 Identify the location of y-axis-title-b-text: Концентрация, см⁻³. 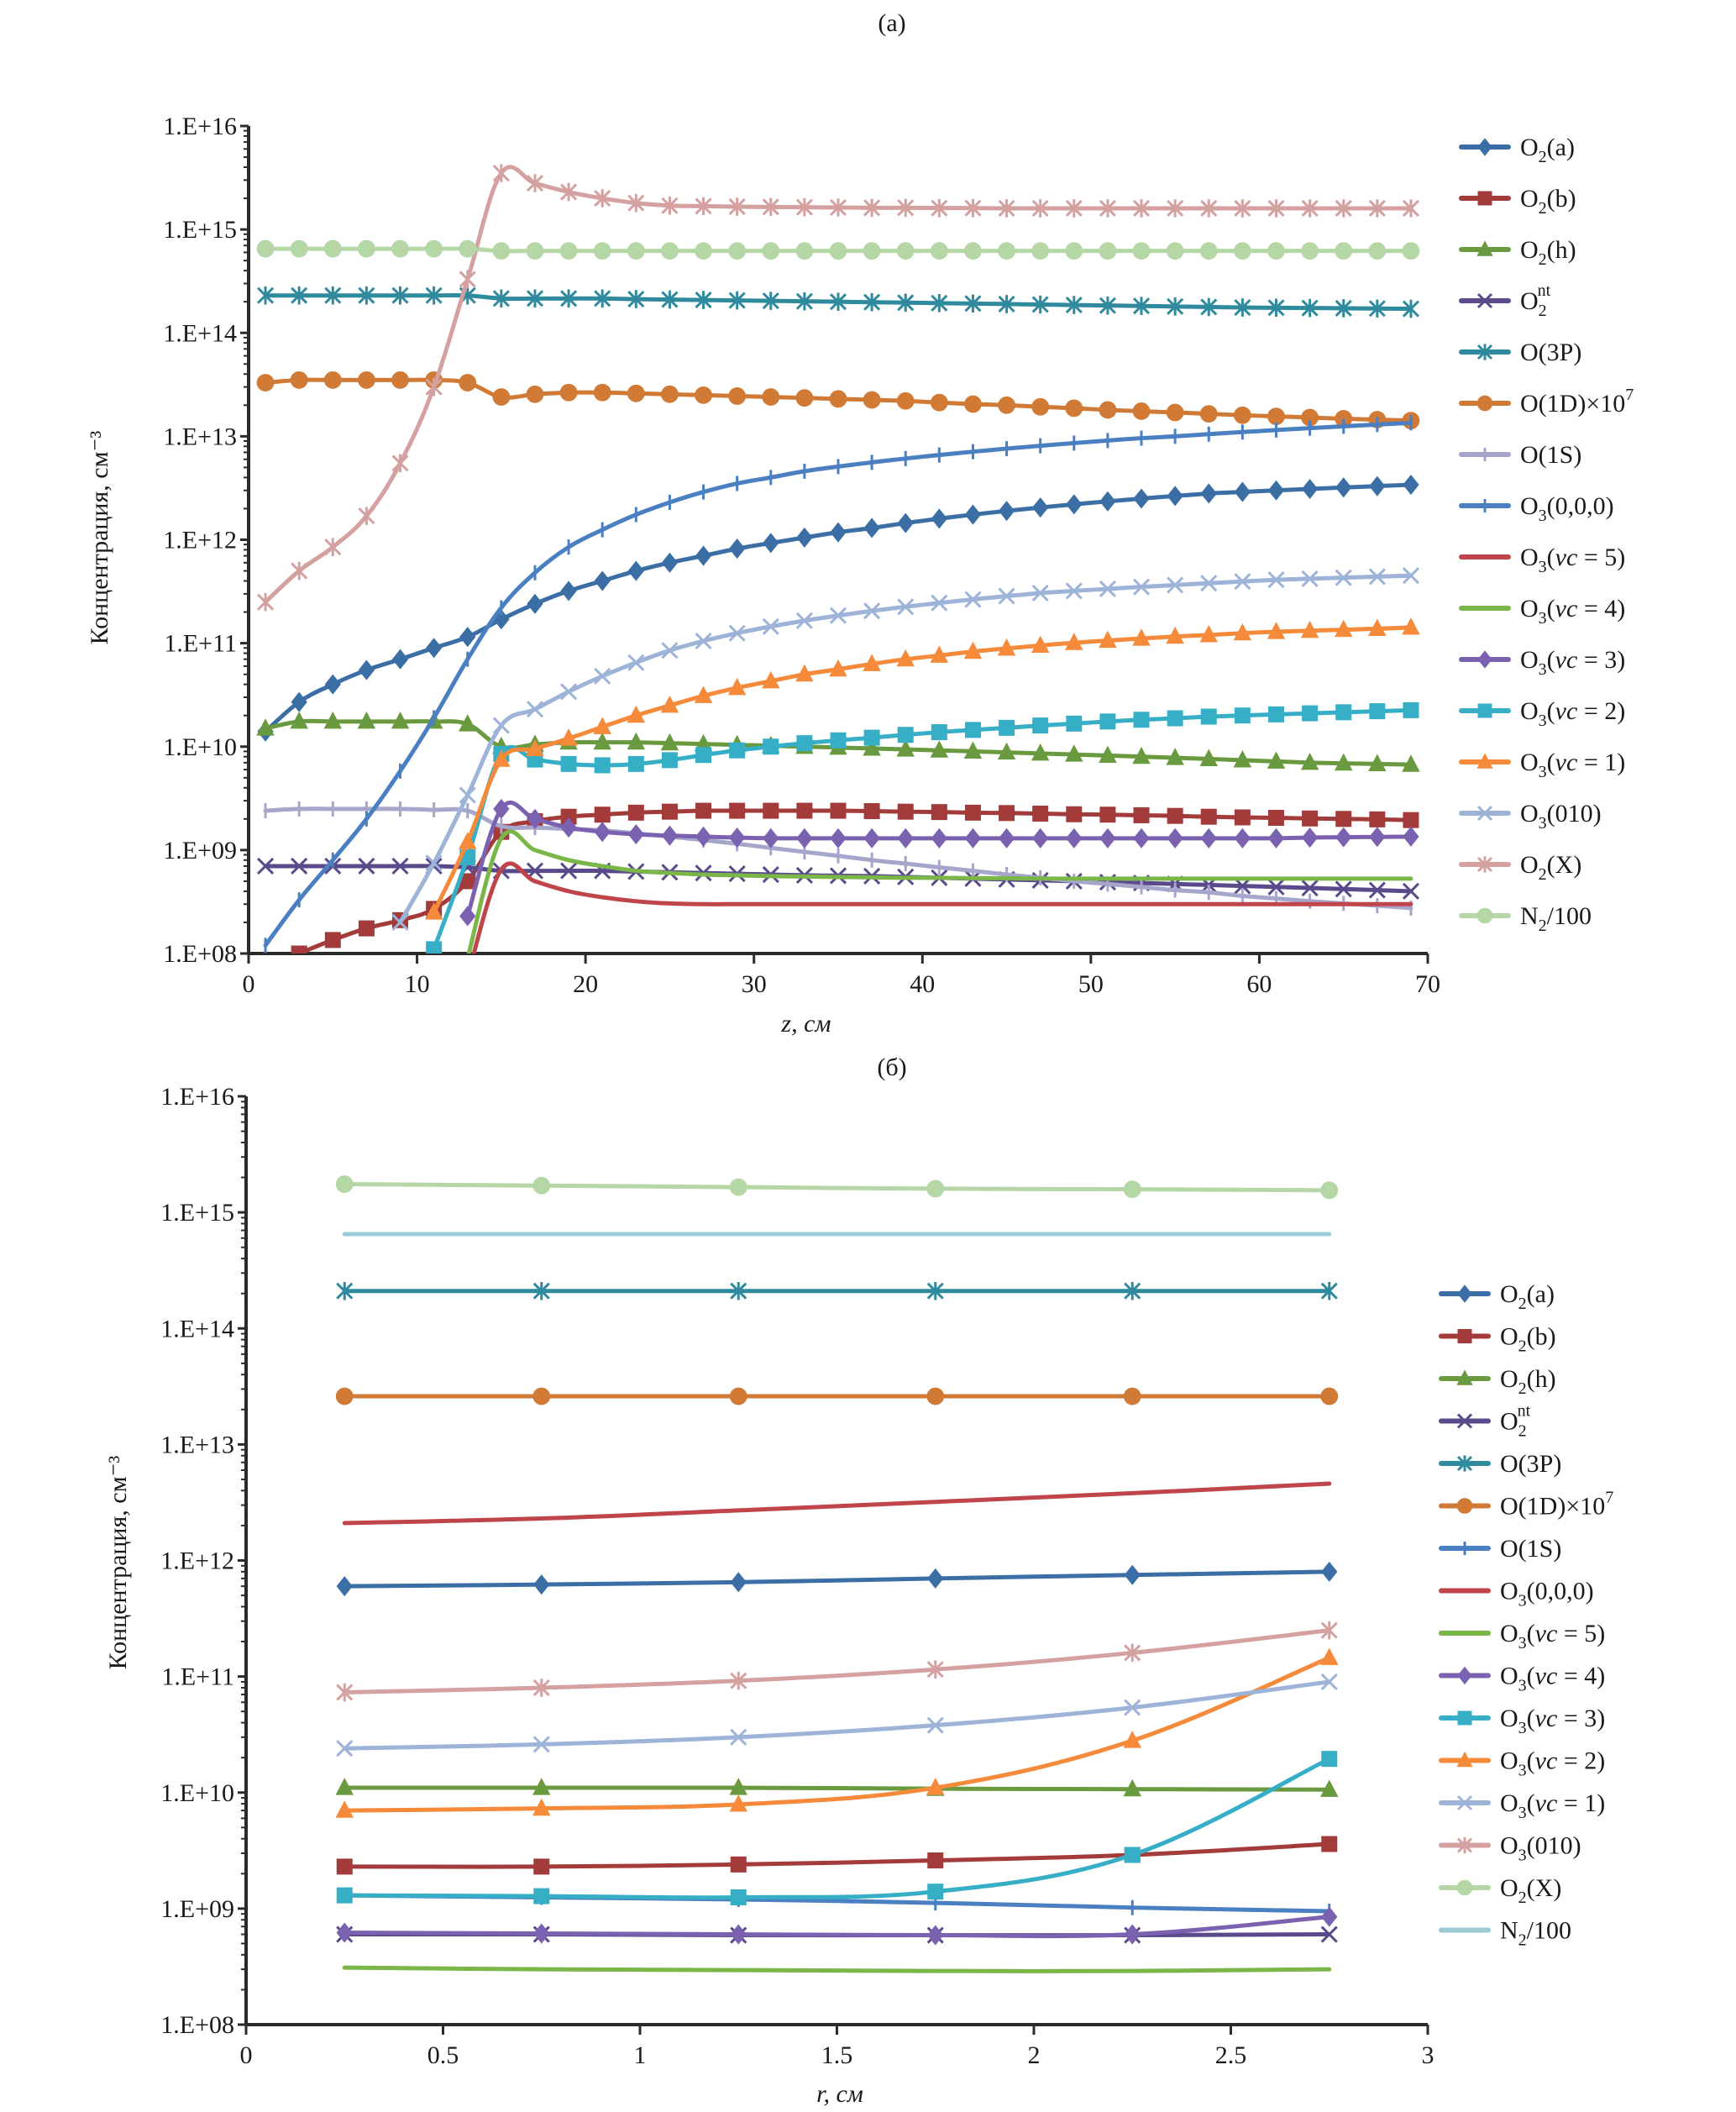
(118, 1563).